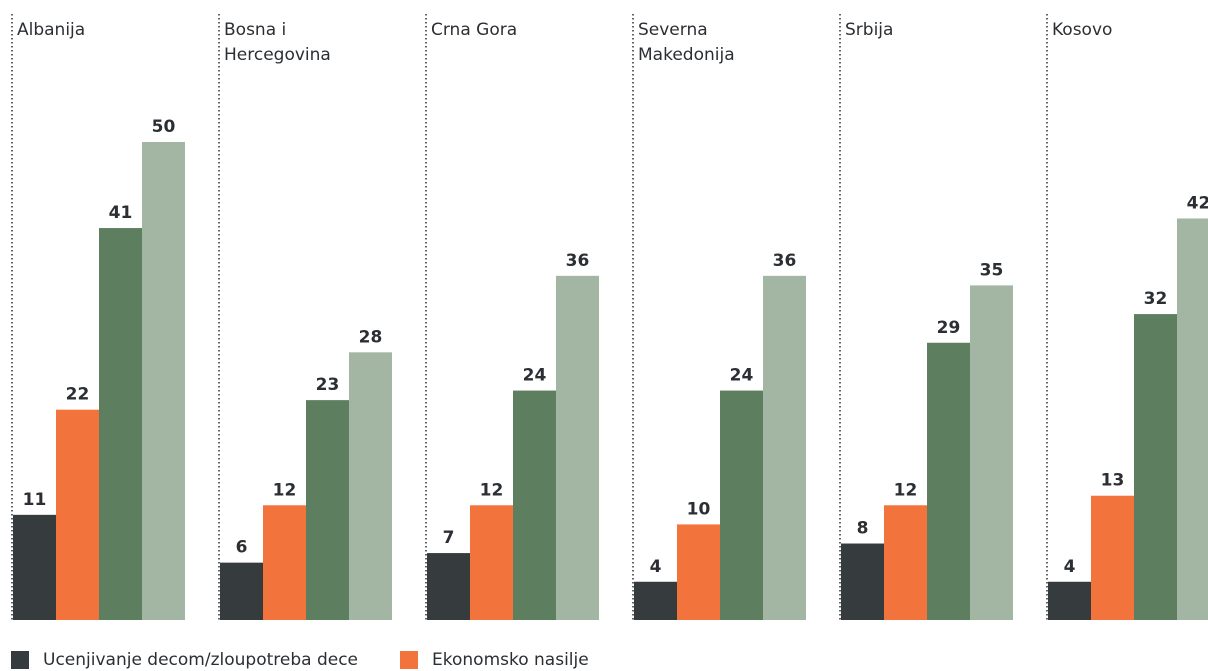  Describe the element at coordinates (578, 261) in the screenshot. I see `value-label-crna-gora-series-4: 36` at that location.